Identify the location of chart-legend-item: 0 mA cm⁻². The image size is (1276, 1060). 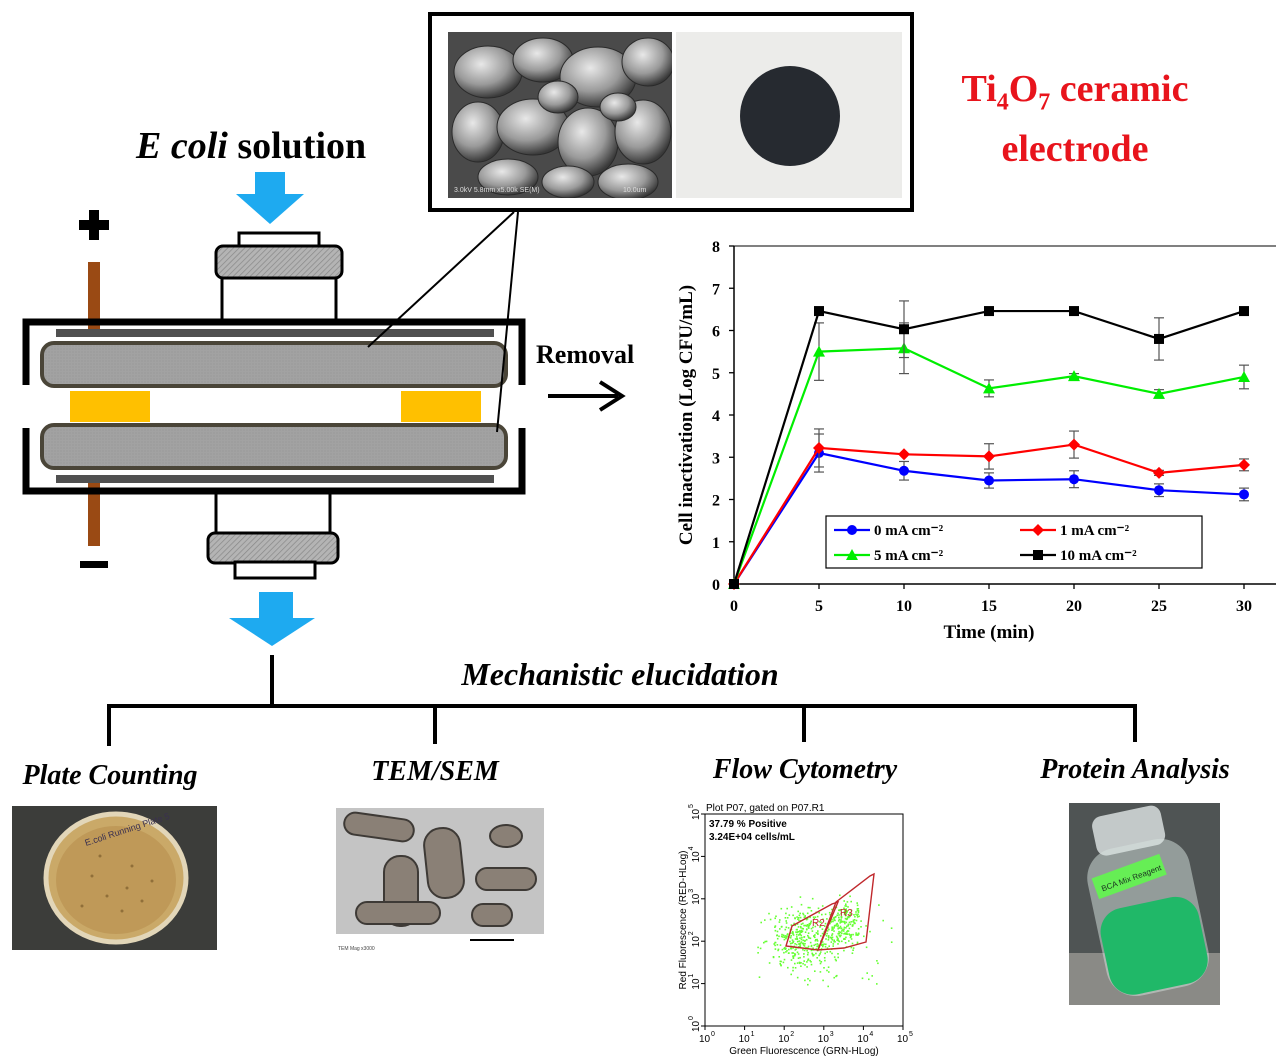
(889, 531).